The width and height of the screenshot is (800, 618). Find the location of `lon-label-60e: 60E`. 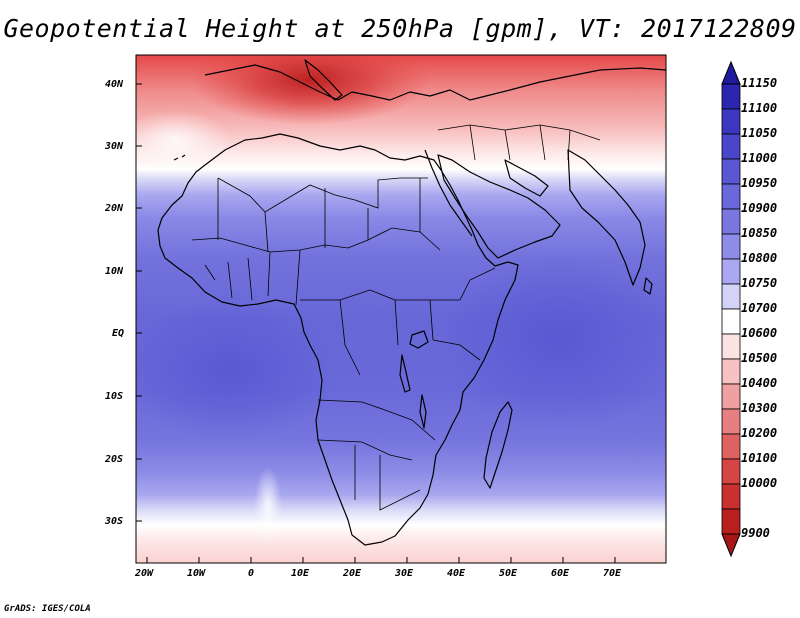

lon-label-60e: 60E is located at coordinates (560, 573).